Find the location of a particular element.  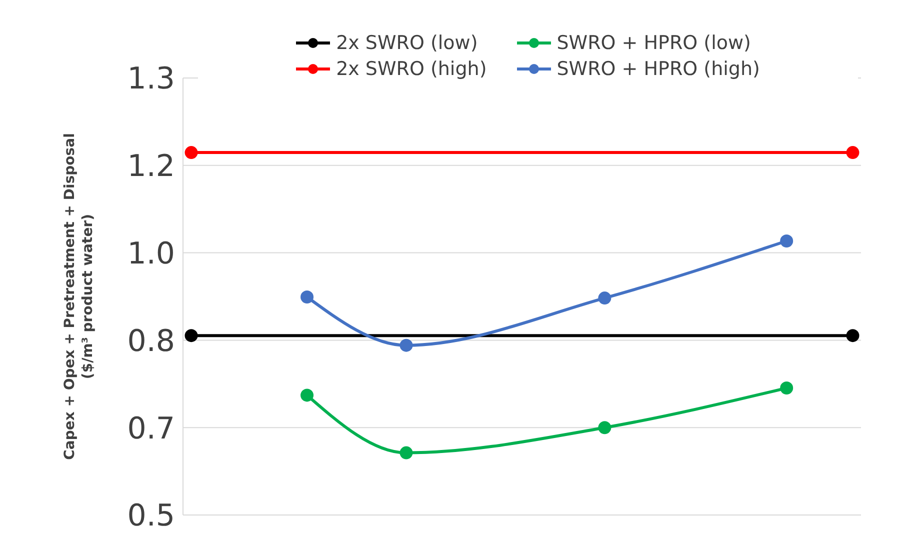

y-tick-label: 0.8 is located at coordinates (151, 341).